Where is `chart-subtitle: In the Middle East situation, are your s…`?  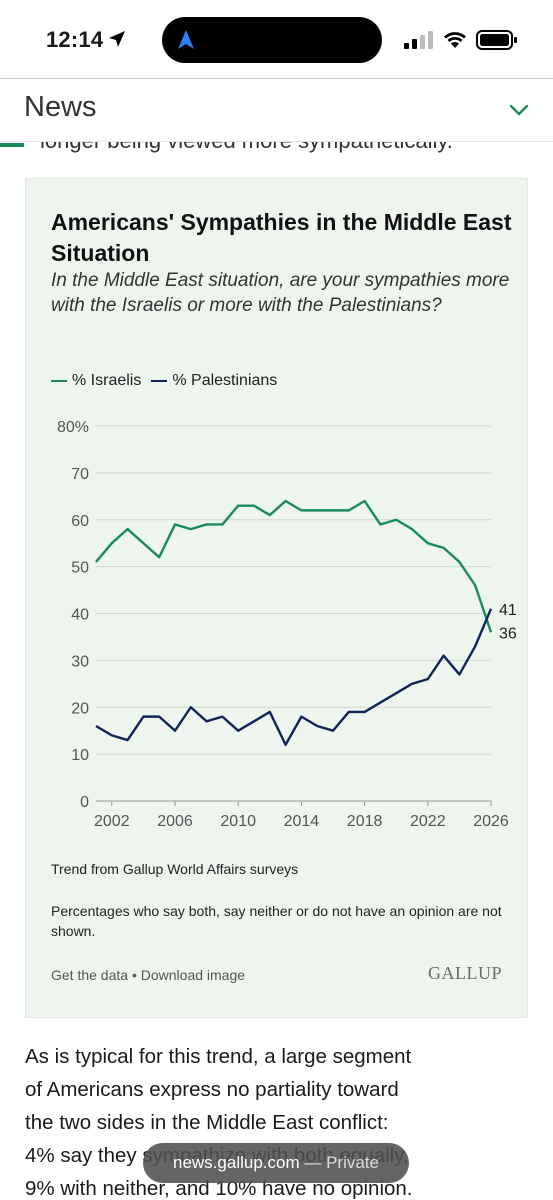
chart-subtitle: In the Middle East situation, are your s… is located at coordinates (280, 293).